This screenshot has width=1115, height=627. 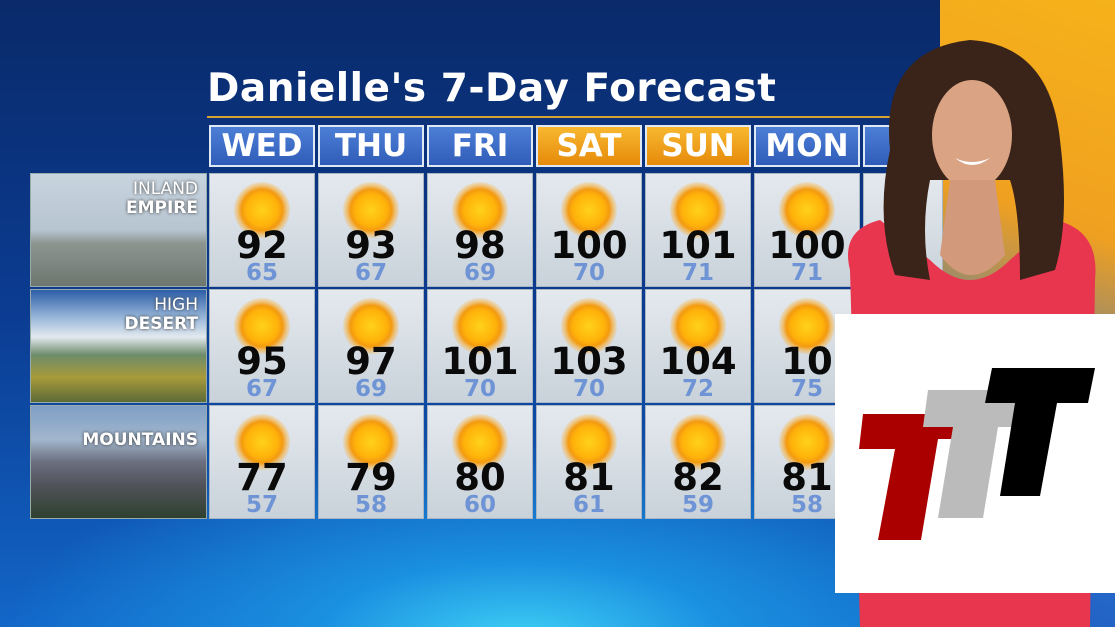 What do you see at coordinates (161, 314) in the screenshot?
I see `region-label: HIGH DESERT` at bounding box center [161, 314].